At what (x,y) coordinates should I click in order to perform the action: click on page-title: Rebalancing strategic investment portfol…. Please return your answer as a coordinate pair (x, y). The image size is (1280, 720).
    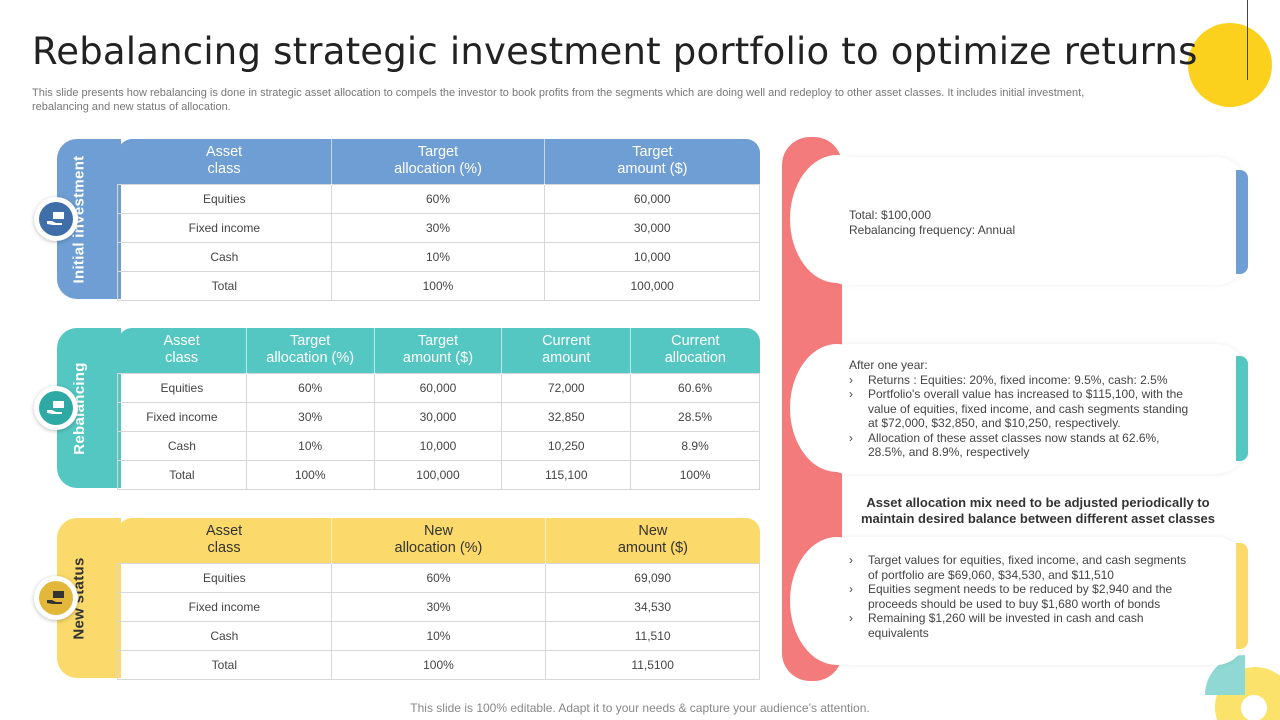
    Looking at the image, I should click on (615, 51).